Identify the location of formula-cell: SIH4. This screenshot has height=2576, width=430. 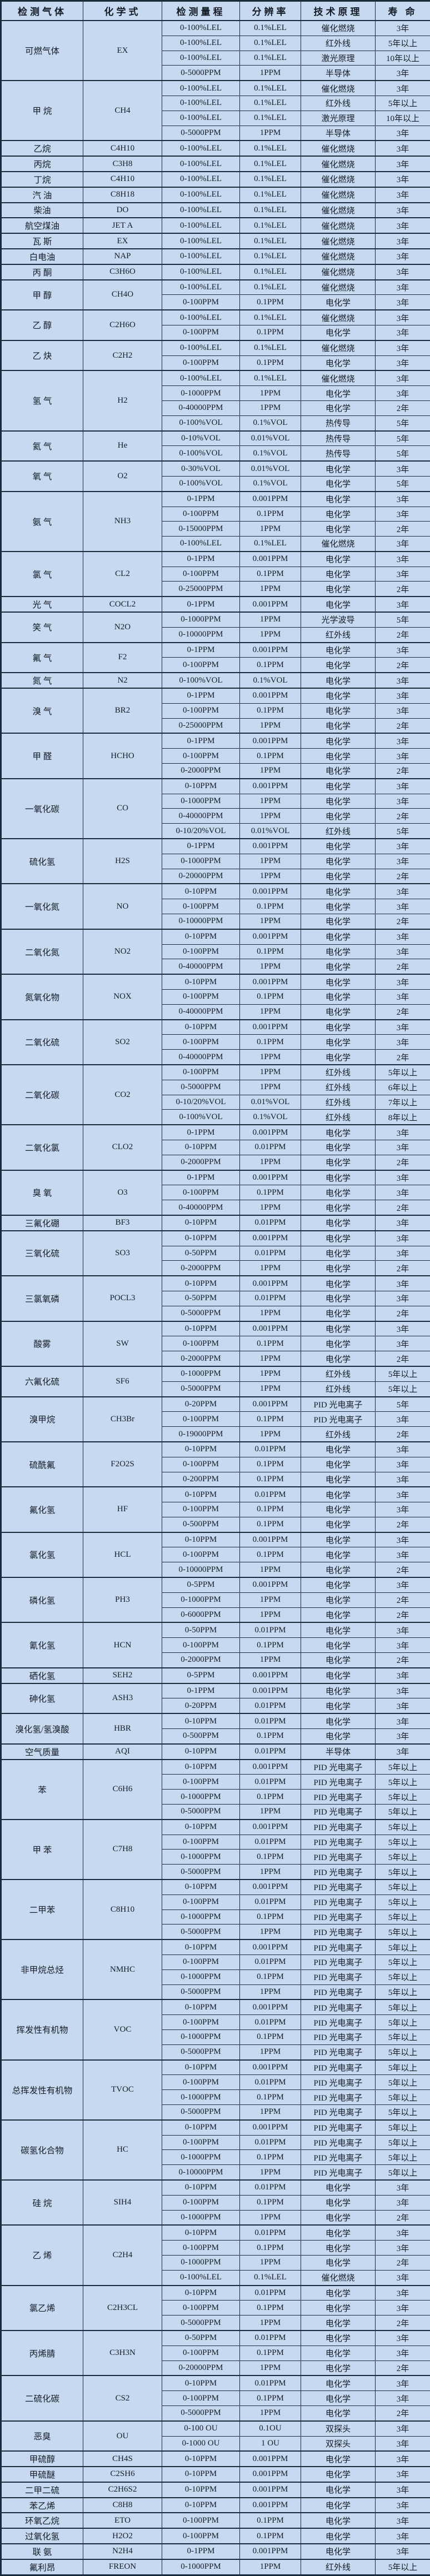
(122, 2202).